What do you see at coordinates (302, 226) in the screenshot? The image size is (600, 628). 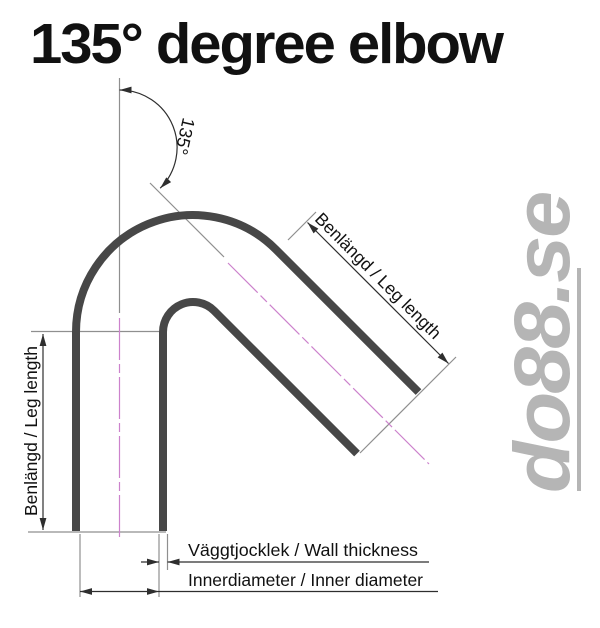 I see `diagonal-dim-start-tick` at bounding box center [302, 226].